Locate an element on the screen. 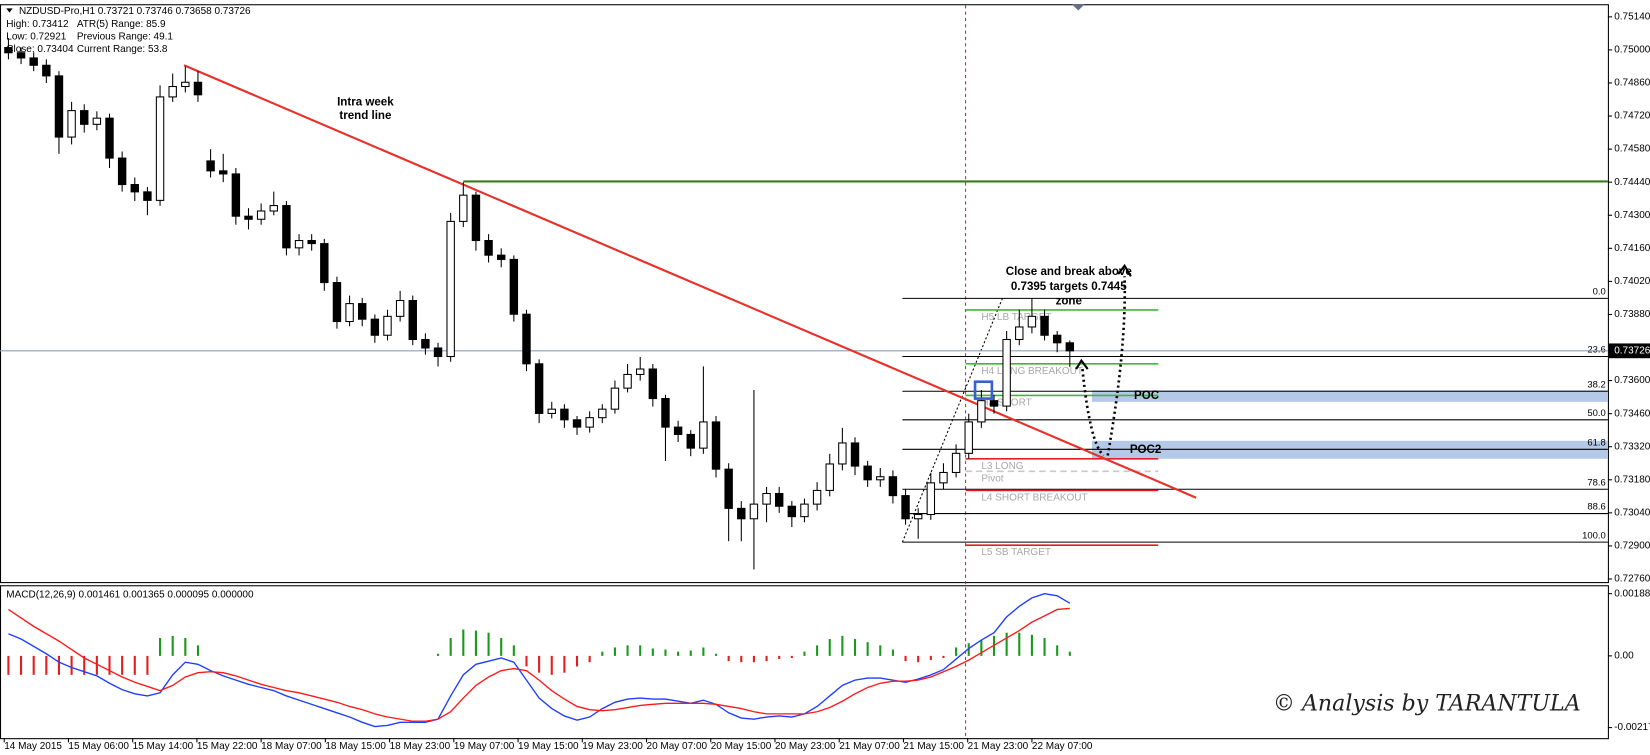 This screenshot has height=755, width=1650. watermark: © Analysis by TARANTULA is located at coordinates (1427, 703).